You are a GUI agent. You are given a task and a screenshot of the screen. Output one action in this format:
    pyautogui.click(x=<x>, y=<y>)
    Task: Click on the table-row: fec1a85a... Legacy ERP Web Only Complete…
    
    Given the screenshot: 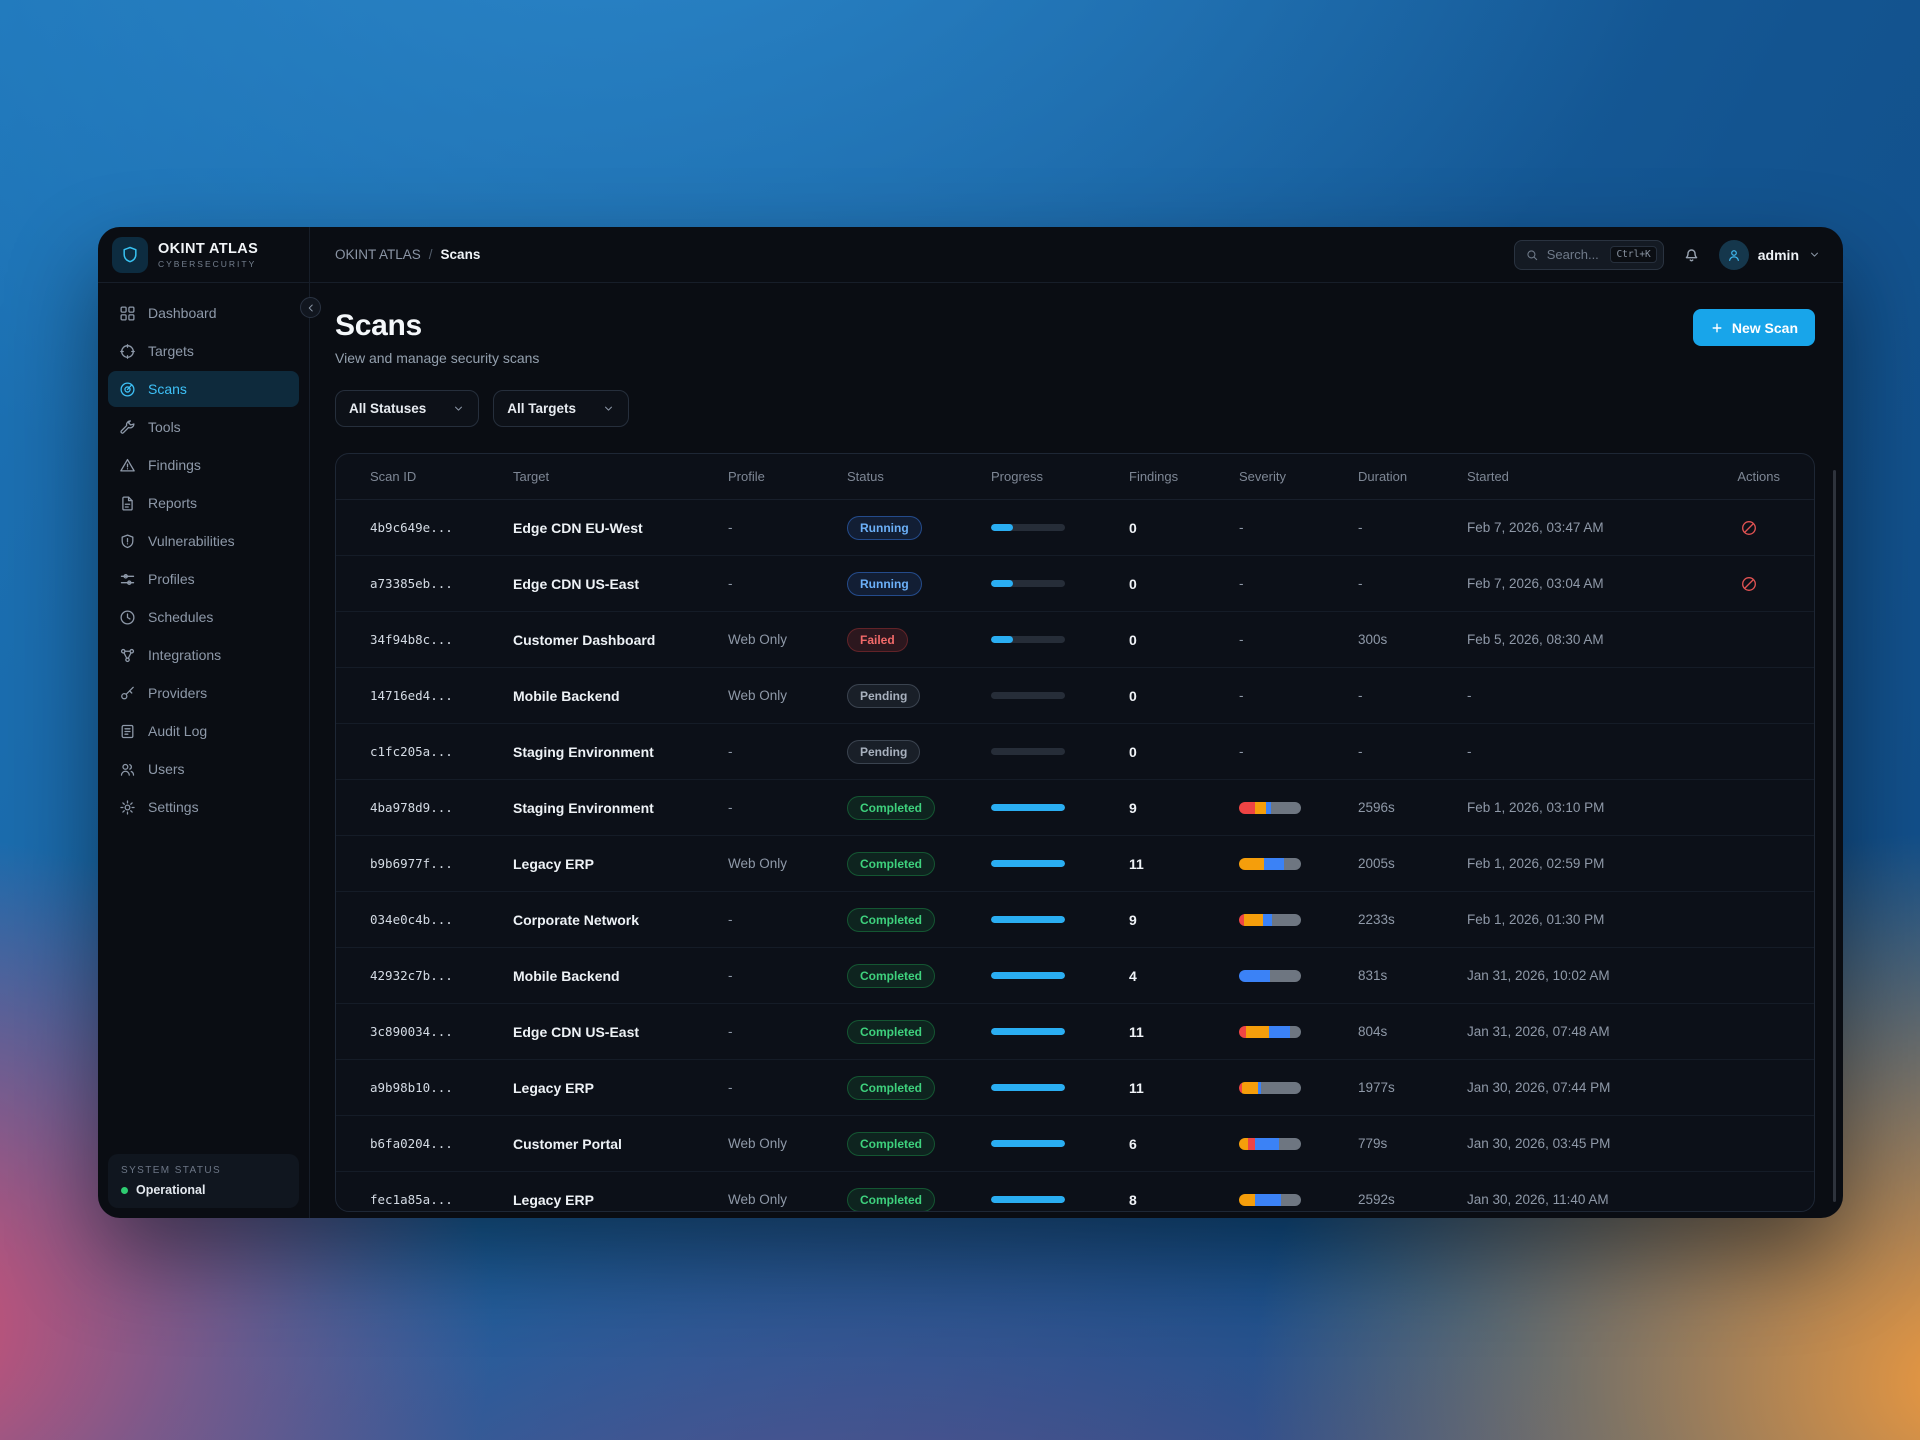 What is the action you would take?
    pyautogui.click(x=1075, y=1191)
    